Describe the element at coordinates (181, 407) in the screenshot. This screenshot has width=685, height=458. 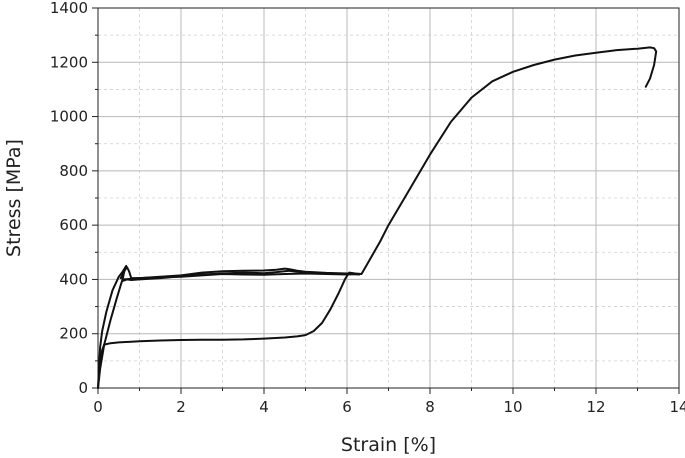
I see `x-tick-label: 2` at that location.